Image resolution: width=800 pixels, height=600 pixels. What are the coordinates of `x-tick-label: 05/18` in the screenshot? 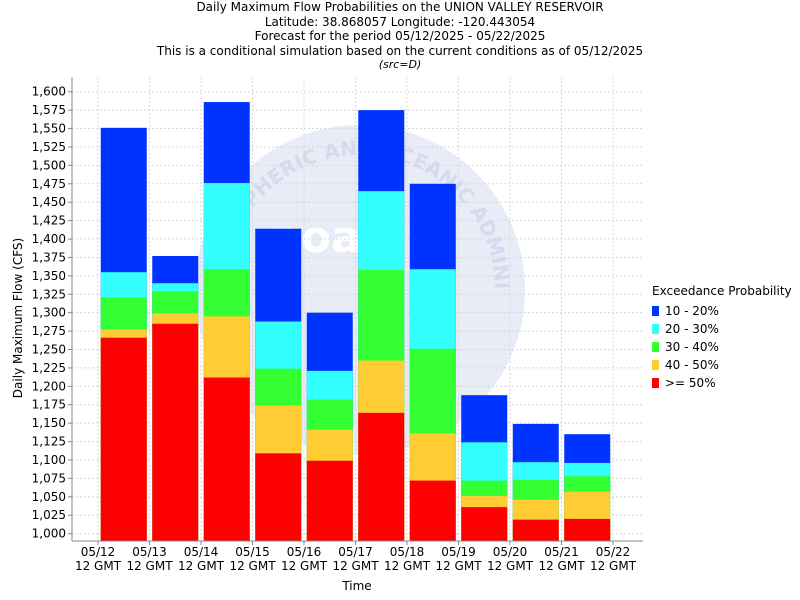 It's located at (407, 552).